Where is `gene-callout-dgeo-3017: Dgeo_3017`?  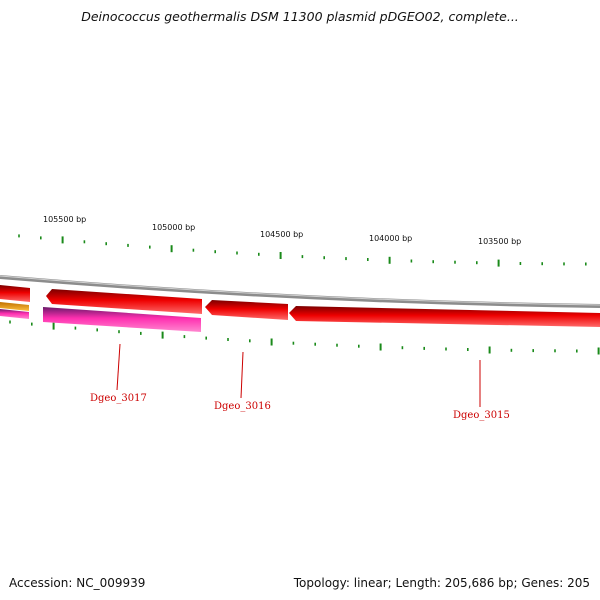
gene-callout-dgeo-3017: Dgeo_3017 is located at coordinates (118, 373).